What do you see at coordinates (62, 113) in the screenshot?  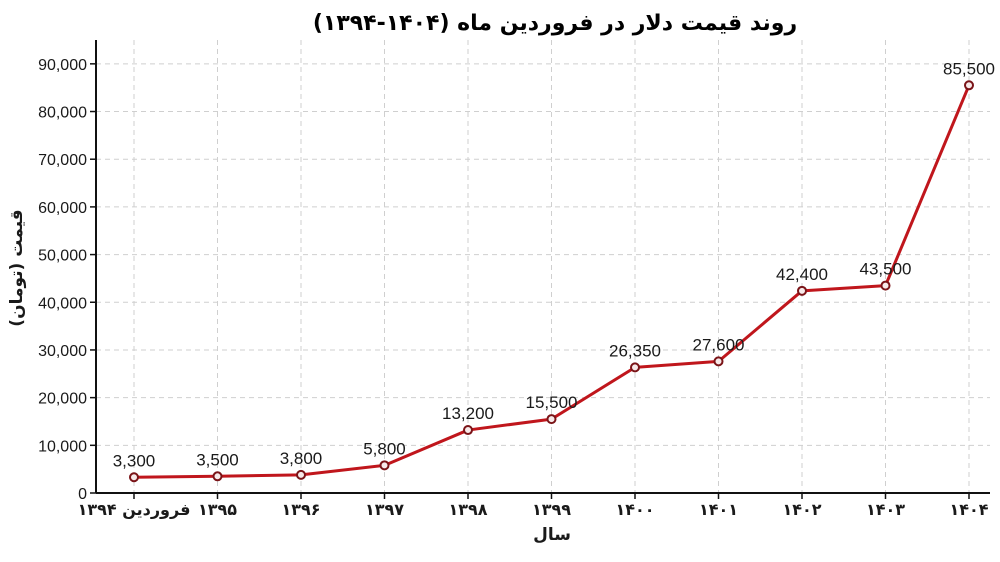 I see `y-tick-label: 80,000` at bounding box center [62, 113].